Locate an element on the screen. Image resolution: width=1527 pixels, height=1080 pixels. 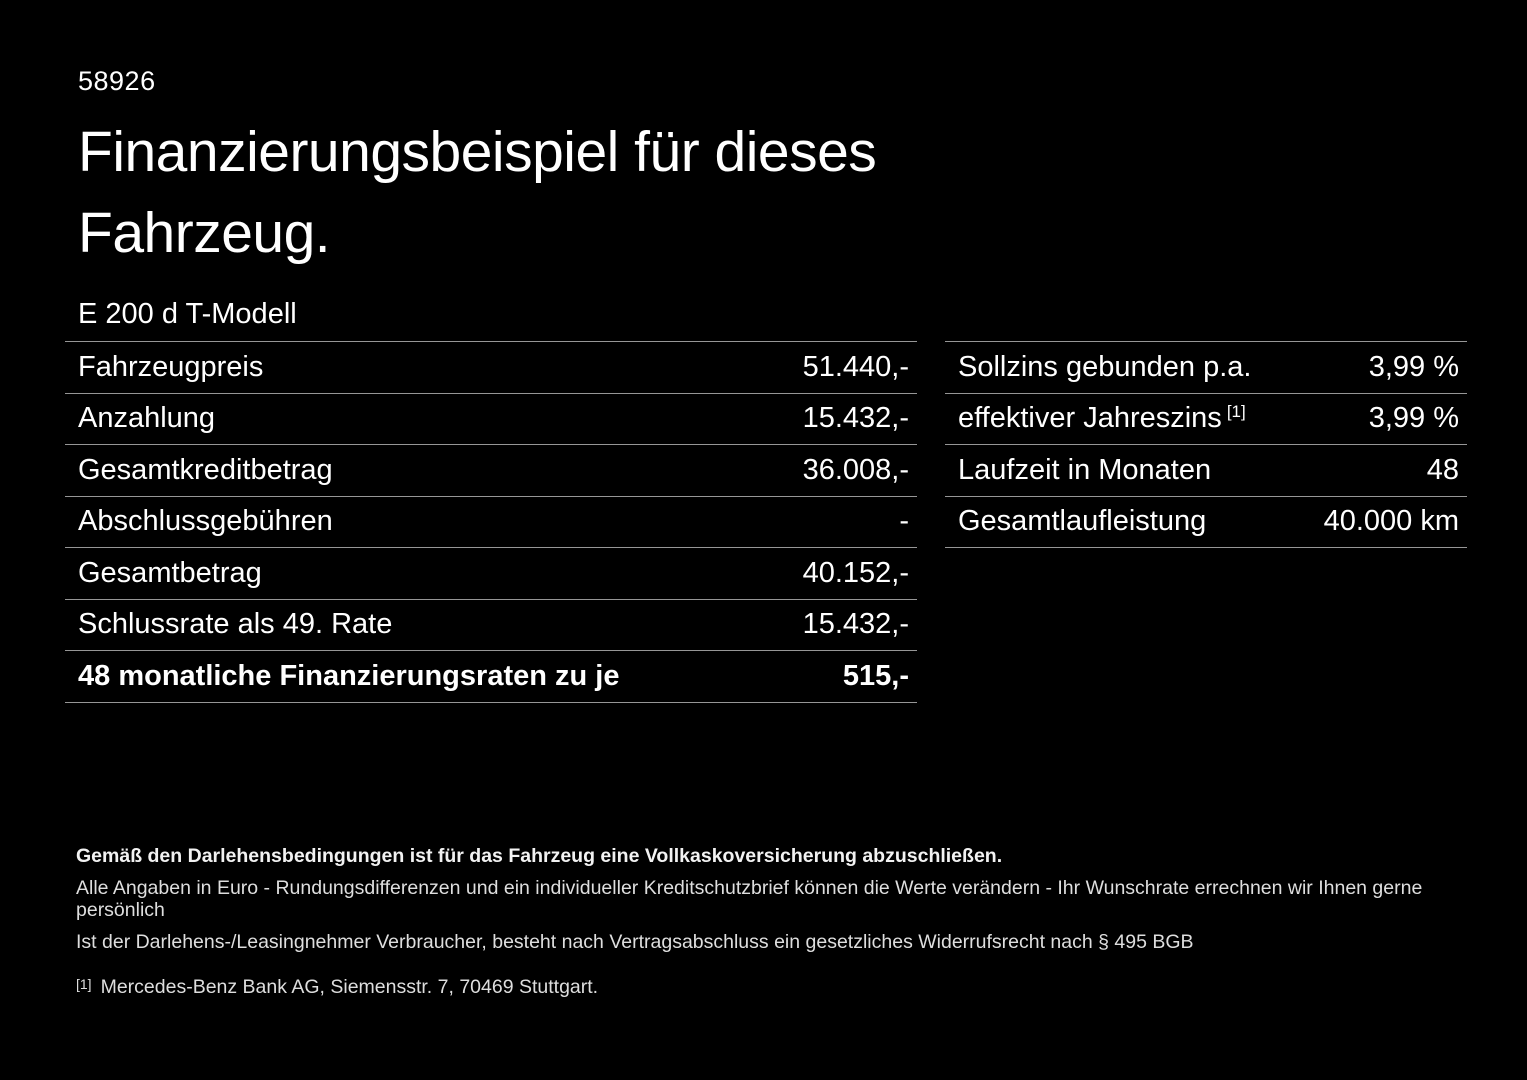
page-title-line2: Fahrzeug. is located at coordinates (204, 233).